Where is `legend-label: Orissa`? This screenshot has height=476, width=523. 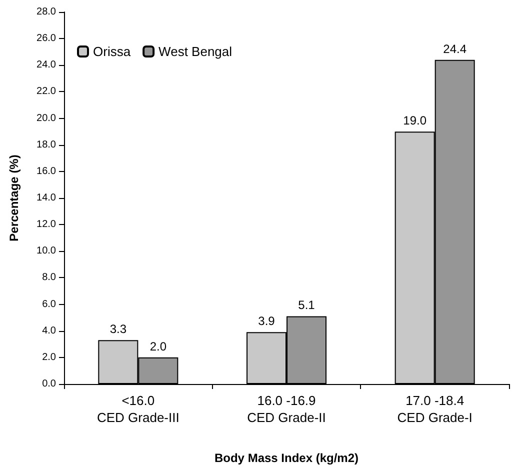
legend-label: Orissa is located at coordinates (112, 51).